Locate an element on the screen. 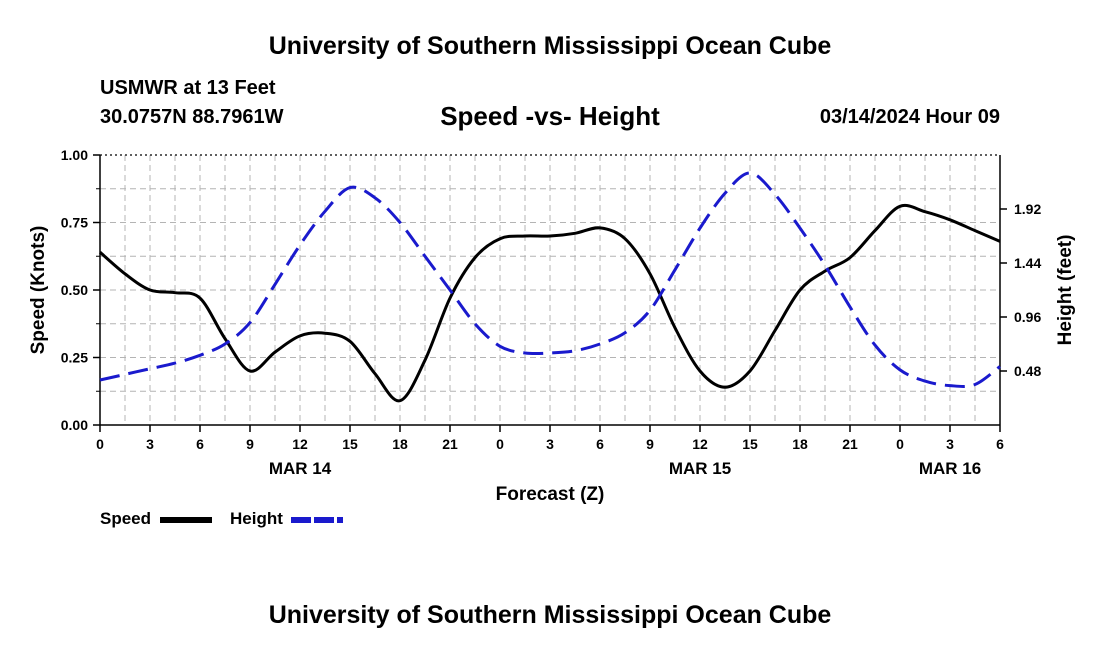 This screenshot has height=650, width=1100. y-left-axis-title: Speed (Knots) is located at coordinates (38, 290).